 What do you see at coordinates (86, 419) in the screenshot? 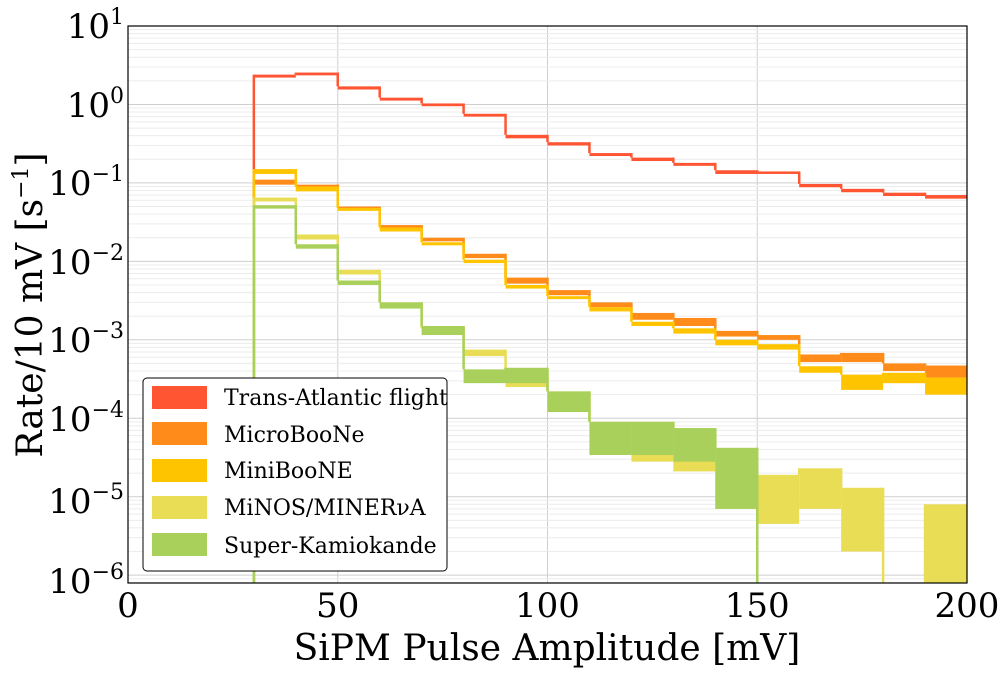
I see `y-tick-label: 10⁻⁴` at bounding box center [86, 419].